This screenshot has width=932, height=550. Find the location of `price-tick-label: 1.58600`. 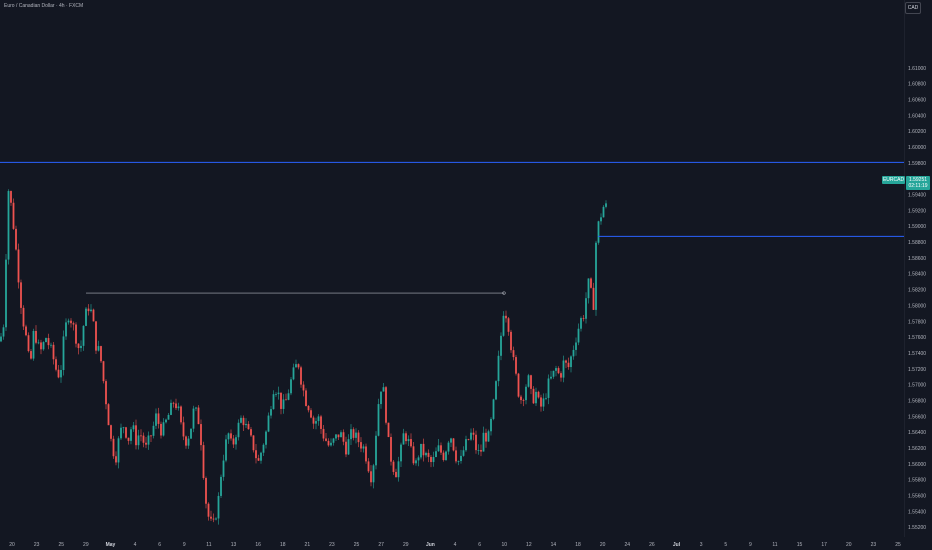

price-tick-label: 1.58600 is located at coordinates (917, 259).